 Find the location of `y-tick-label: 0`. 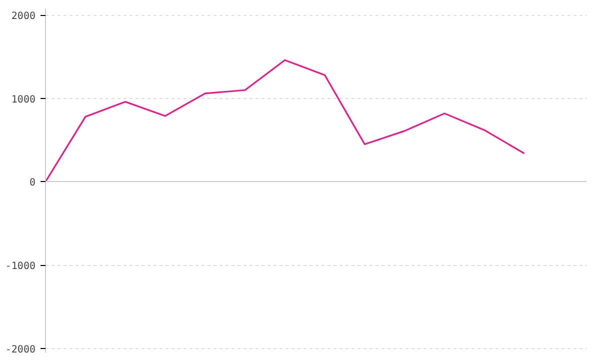

y-tick-label: 0 is located at coordinates (32, 183).